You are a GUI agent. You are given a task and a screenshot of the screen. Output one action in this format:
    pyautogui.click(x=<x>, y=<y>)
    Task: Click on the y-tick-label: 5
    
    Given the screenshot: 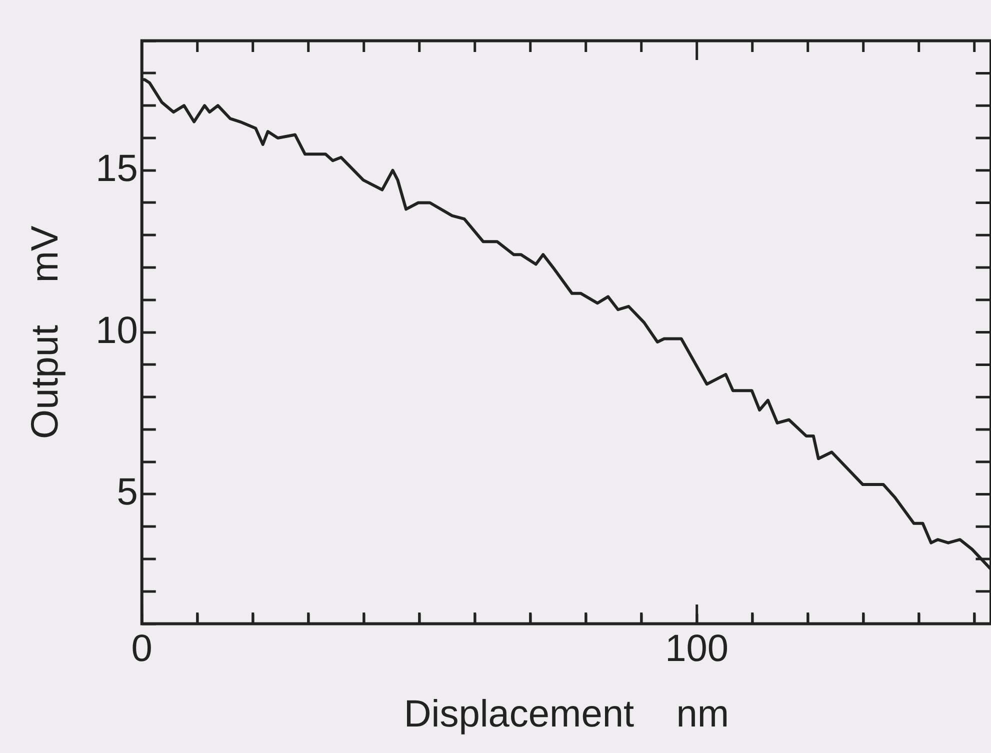 What is the action you would take?
    pyautogui.click(x=127, y=493)
    